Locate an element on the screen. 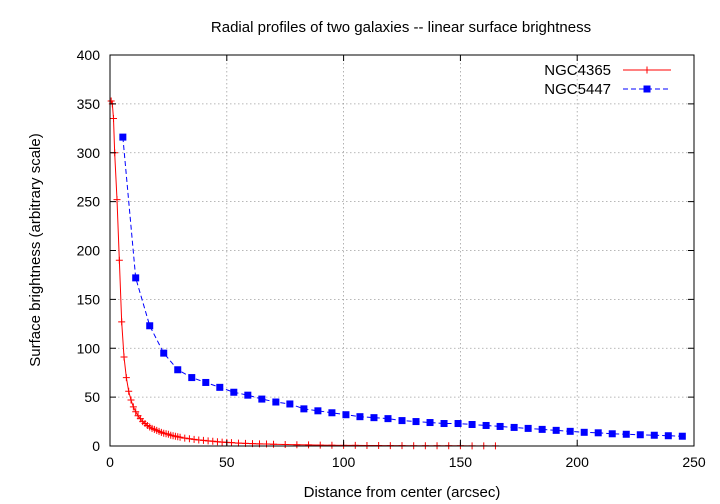 This screenshot has height=504, width=720. y-tick-label: 0 is located at coordinates (96, 446).